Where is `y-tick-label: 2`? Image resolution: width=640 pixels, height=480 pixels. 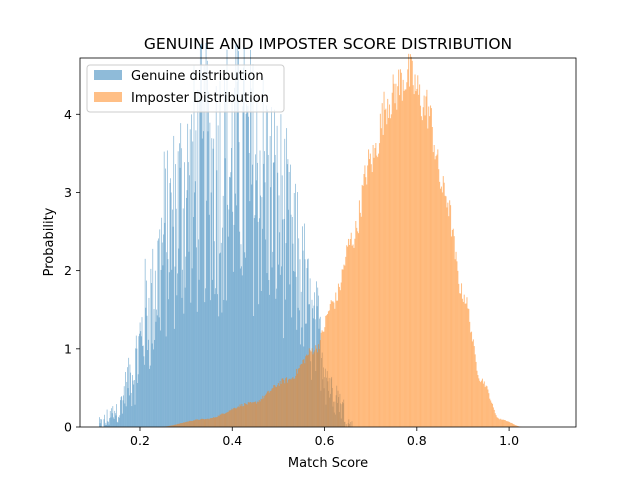
y-tick-label: 2 is located at coordinates (68, 270).